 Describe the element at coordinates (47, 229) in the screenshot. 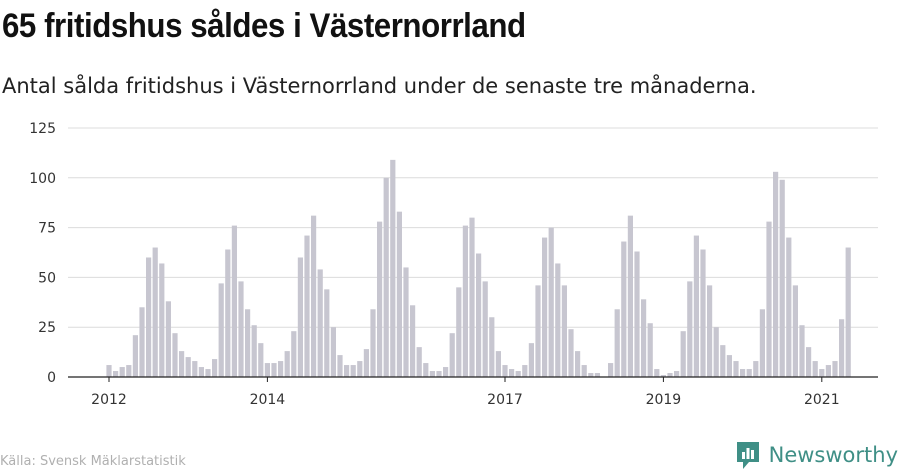

I see `y-tick-label: 75` at that location.